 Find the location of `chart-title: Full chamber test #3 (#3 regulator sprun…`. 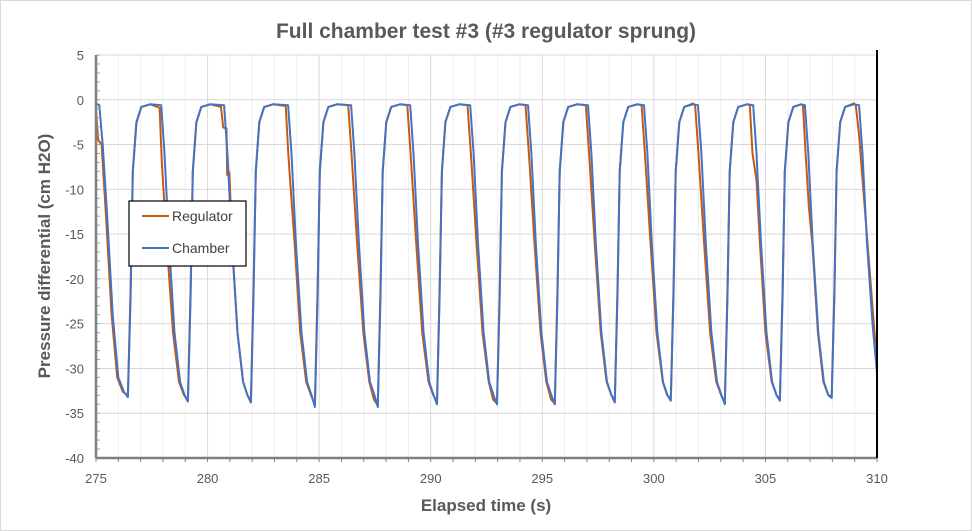

chart-title: Full chamber test #3 (#3 regulator sprun… is located at coordinates (486, 31).